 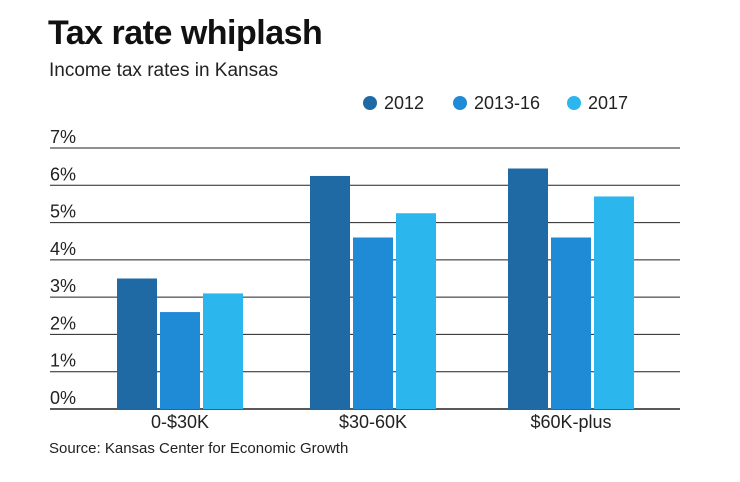 I want to click on x-tick-label: $30-60K, so click(x=373, y=422).